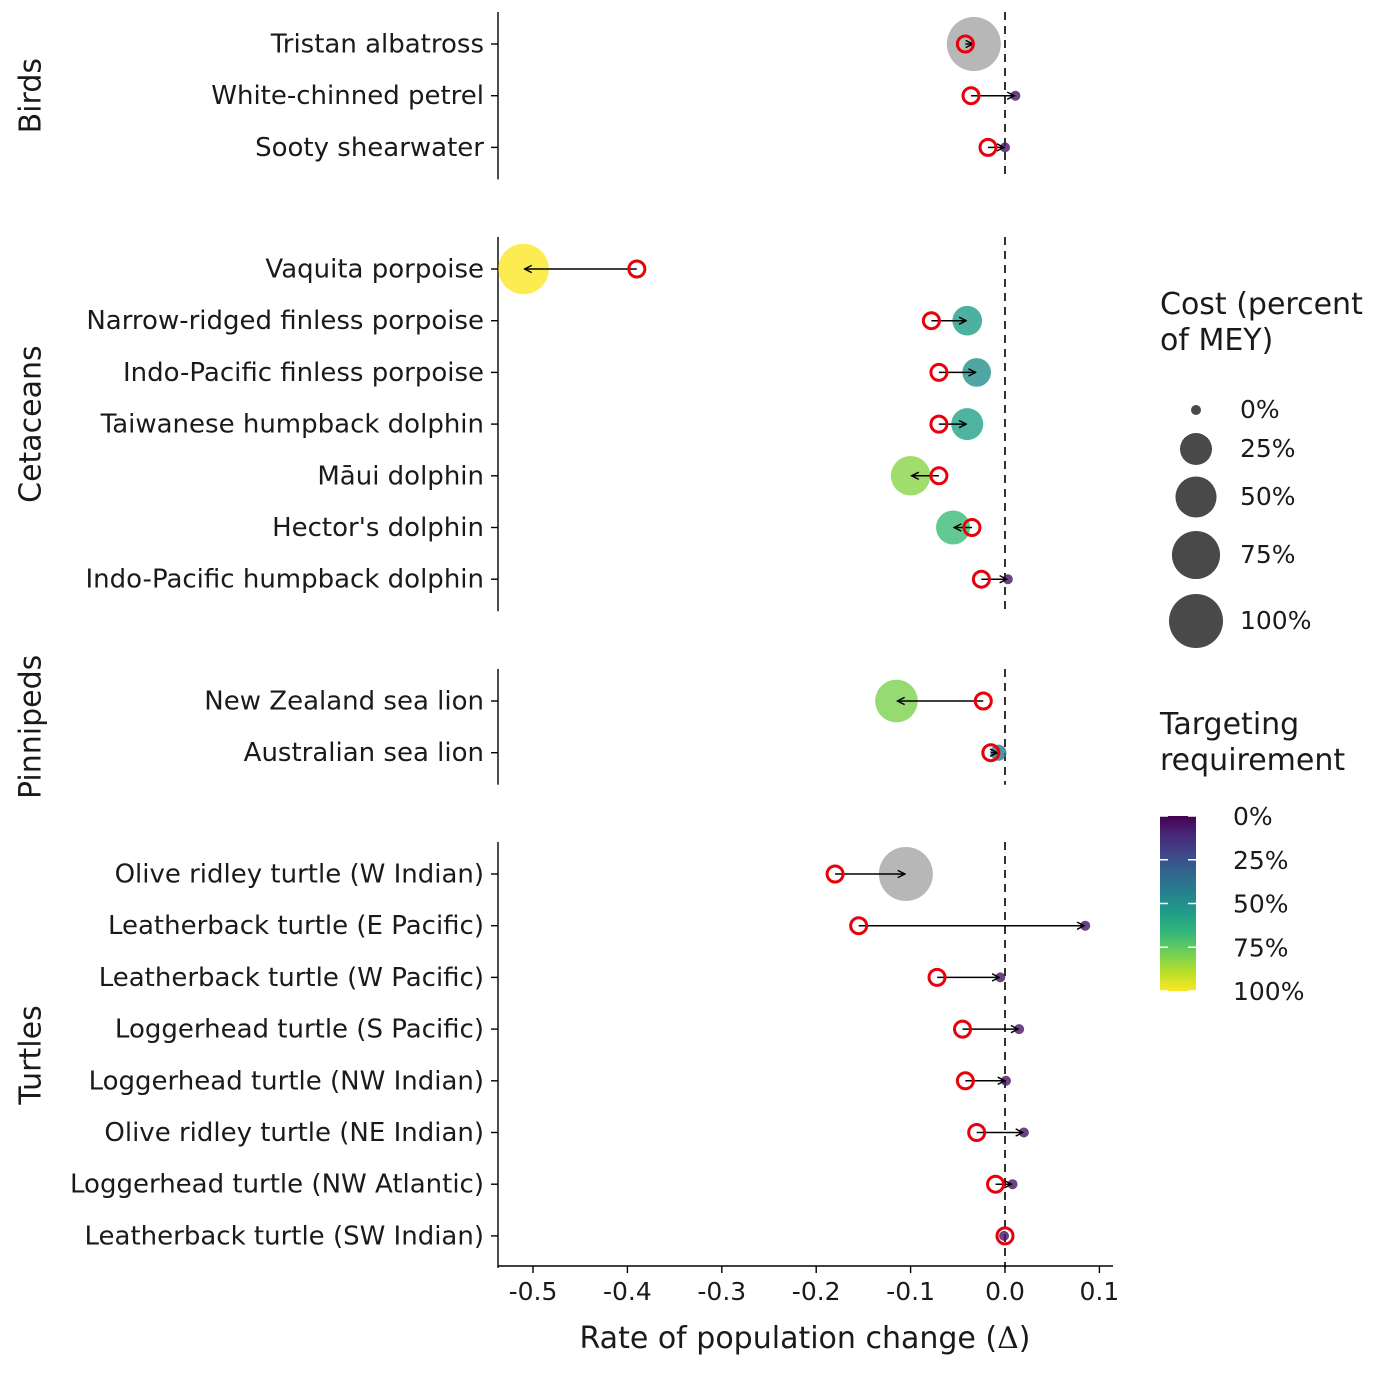 Image resolution: width=1380 pixels, height=1380 pixels. What do you see at coordinates (285, 321) in the screenshot?
I see `species-label: Narrow-ridged finless porpoise` at bounding box center [285, 321].